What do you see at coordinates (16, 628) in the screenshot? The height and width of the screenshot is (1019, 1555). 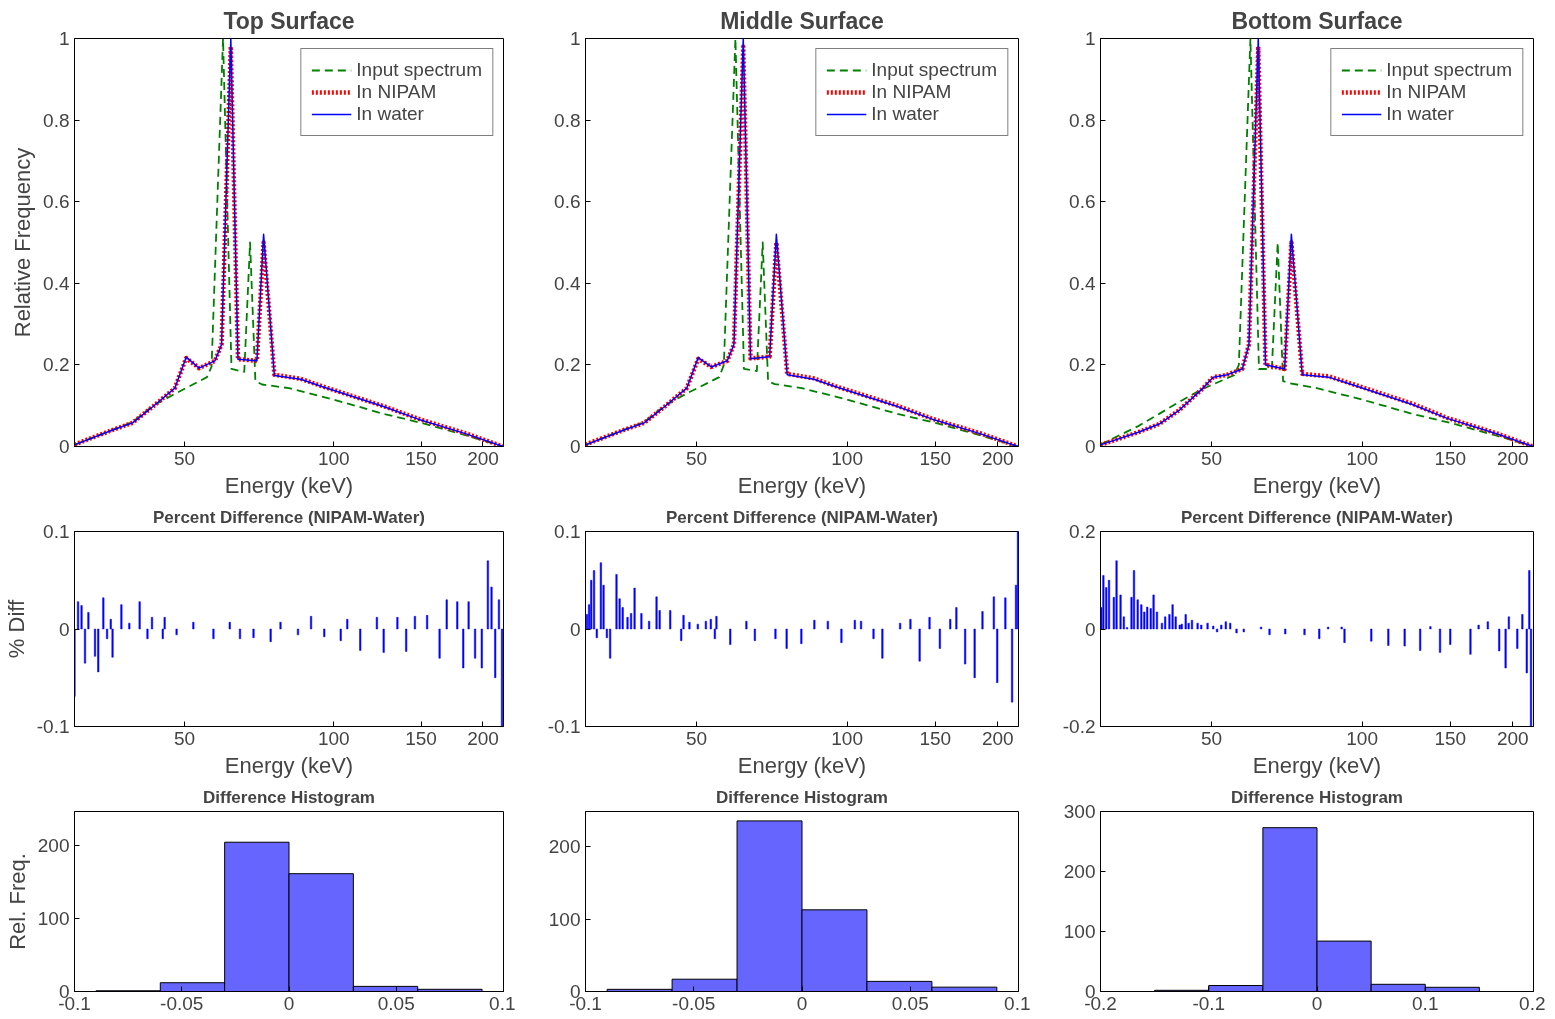 I see `y-axis-title: % Diff` at bounding box center [16, 628].